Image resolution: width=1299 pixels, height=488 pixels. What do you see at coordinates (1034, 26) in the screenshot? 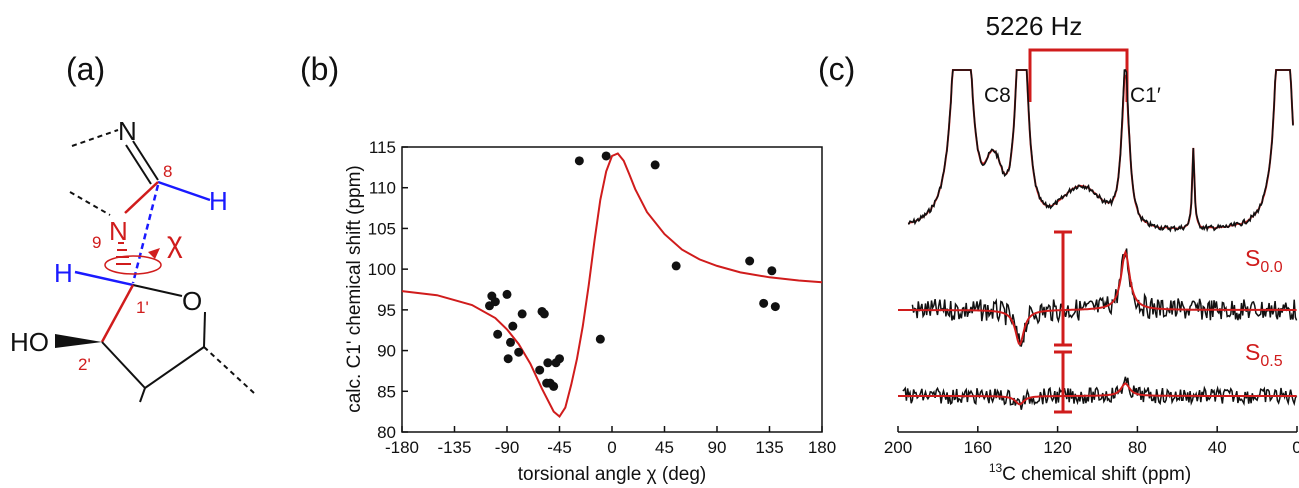
I see `frequency-label: 5226 Hz` at bounding box center [1034, 26].